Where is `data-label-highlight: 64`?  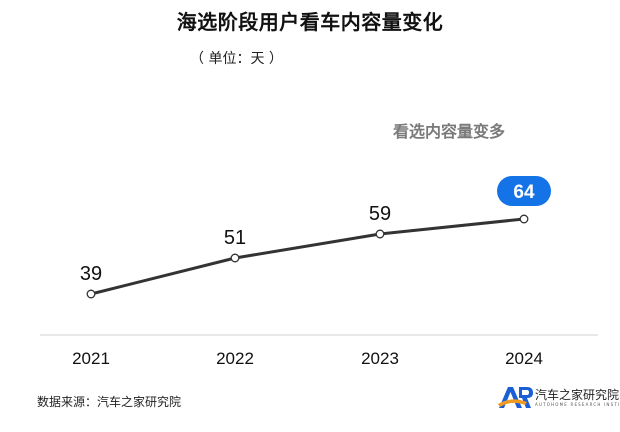 data-label-highlight: 64 is located at coordinates (524, 192).